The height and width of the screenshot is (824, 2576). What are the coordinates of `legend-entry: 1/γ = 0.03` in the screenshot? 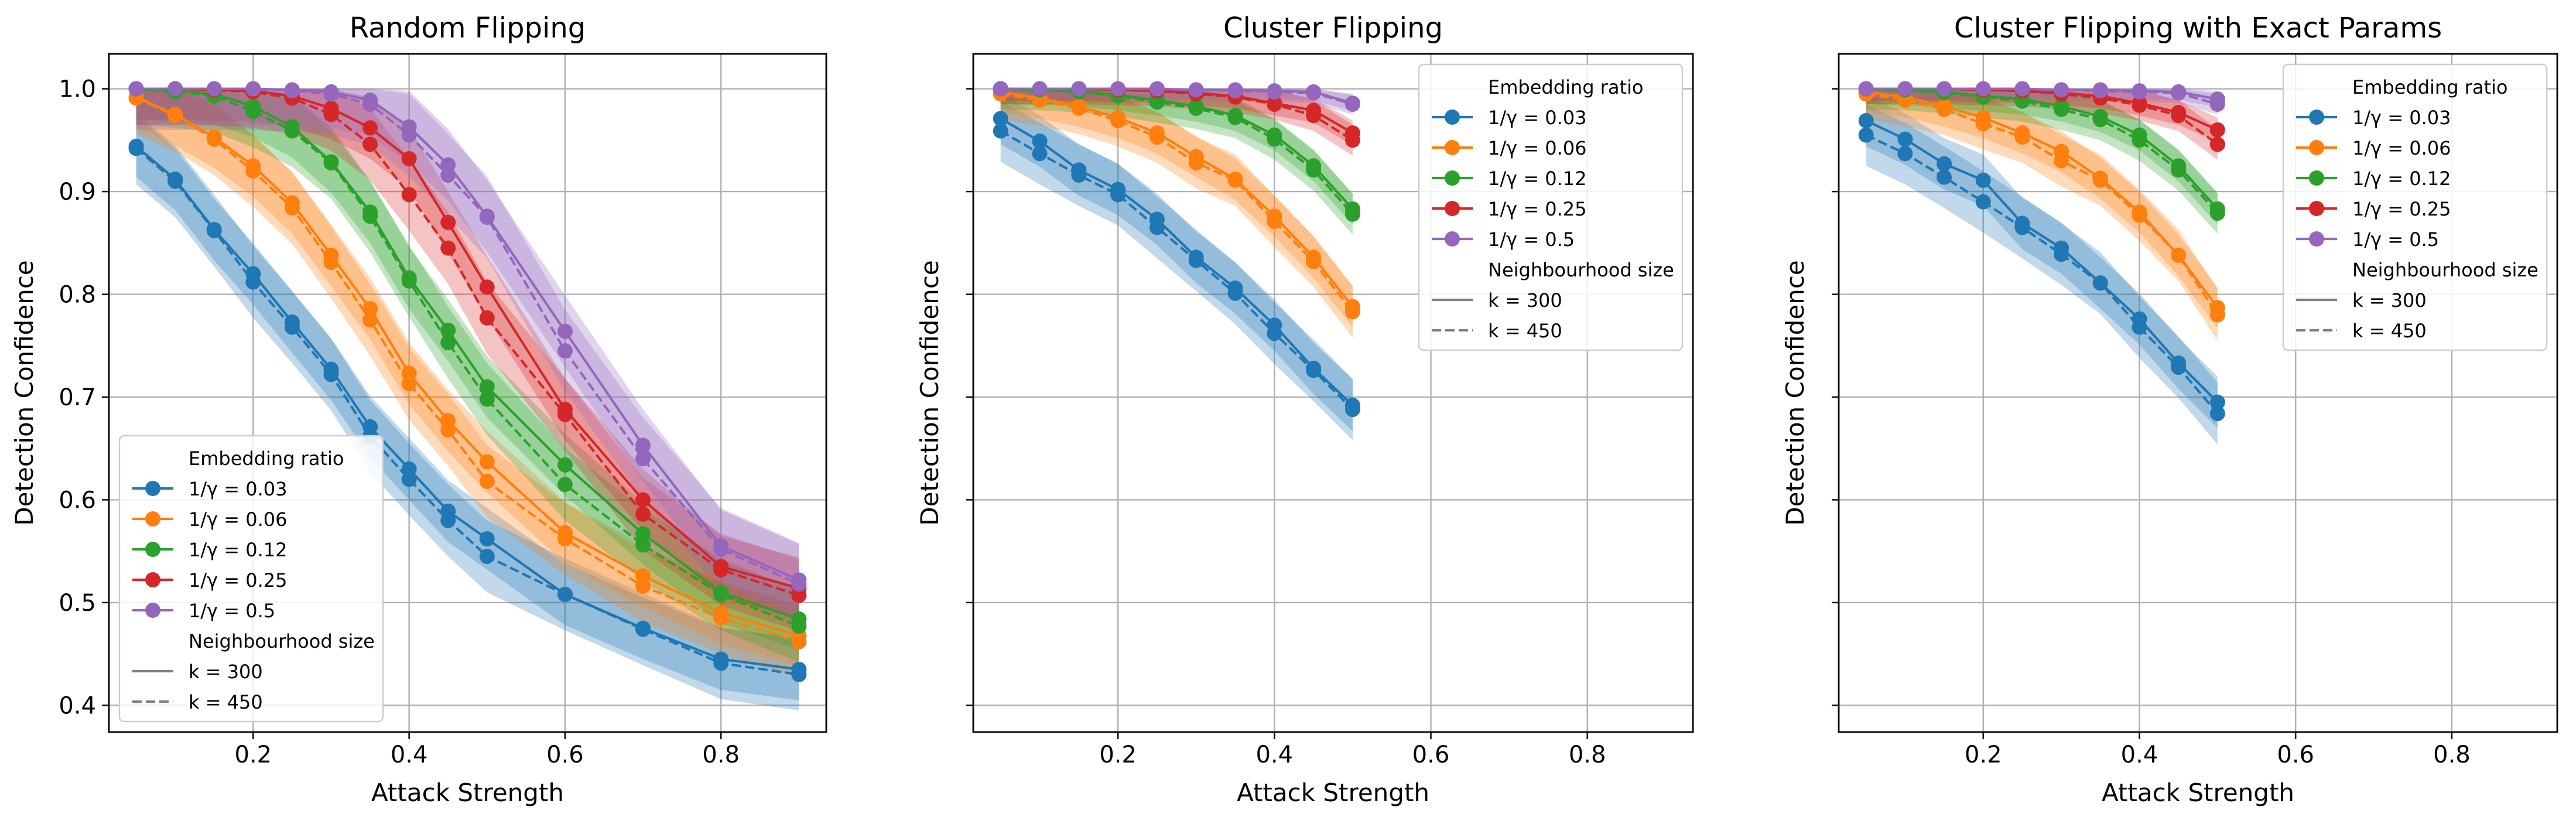 It's located at (1537, 118).